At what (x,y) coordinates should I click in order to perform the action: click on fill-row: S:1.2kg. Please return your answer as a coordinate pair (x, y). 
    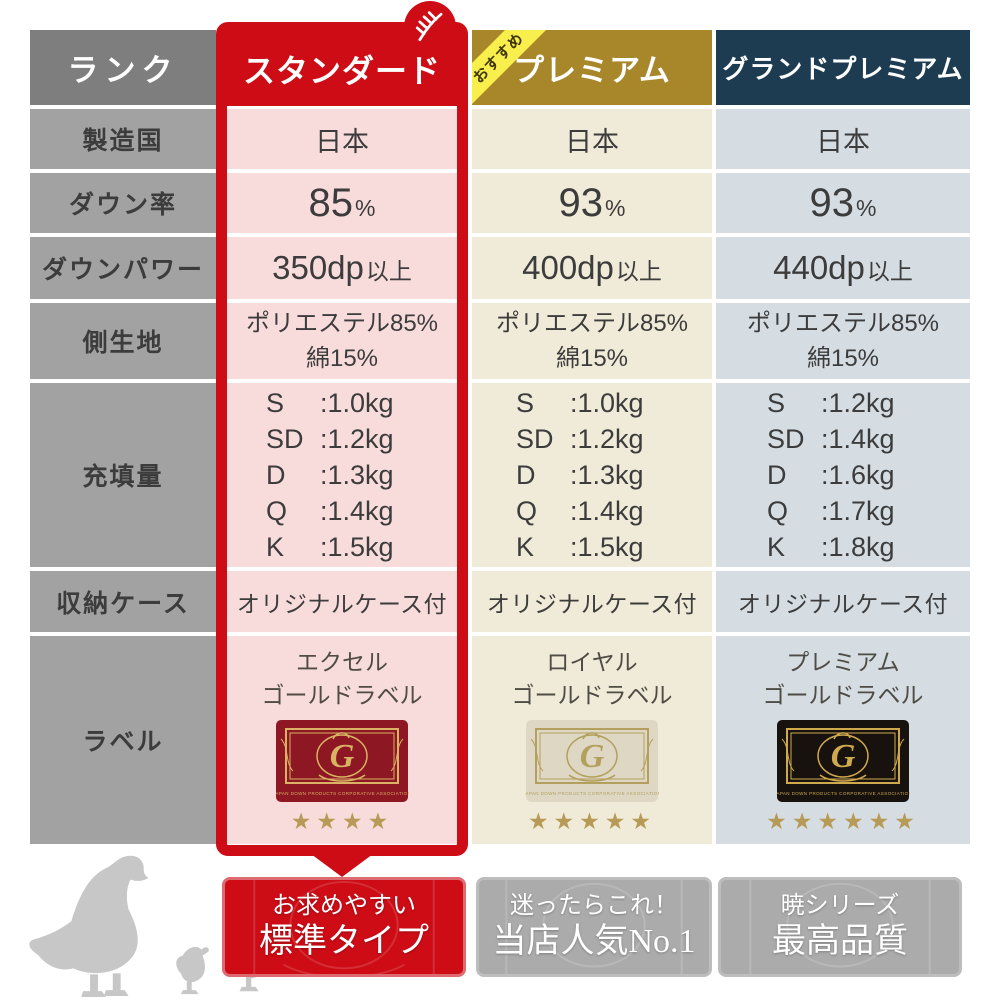
    Looking at the image, I should click on (831, 403).